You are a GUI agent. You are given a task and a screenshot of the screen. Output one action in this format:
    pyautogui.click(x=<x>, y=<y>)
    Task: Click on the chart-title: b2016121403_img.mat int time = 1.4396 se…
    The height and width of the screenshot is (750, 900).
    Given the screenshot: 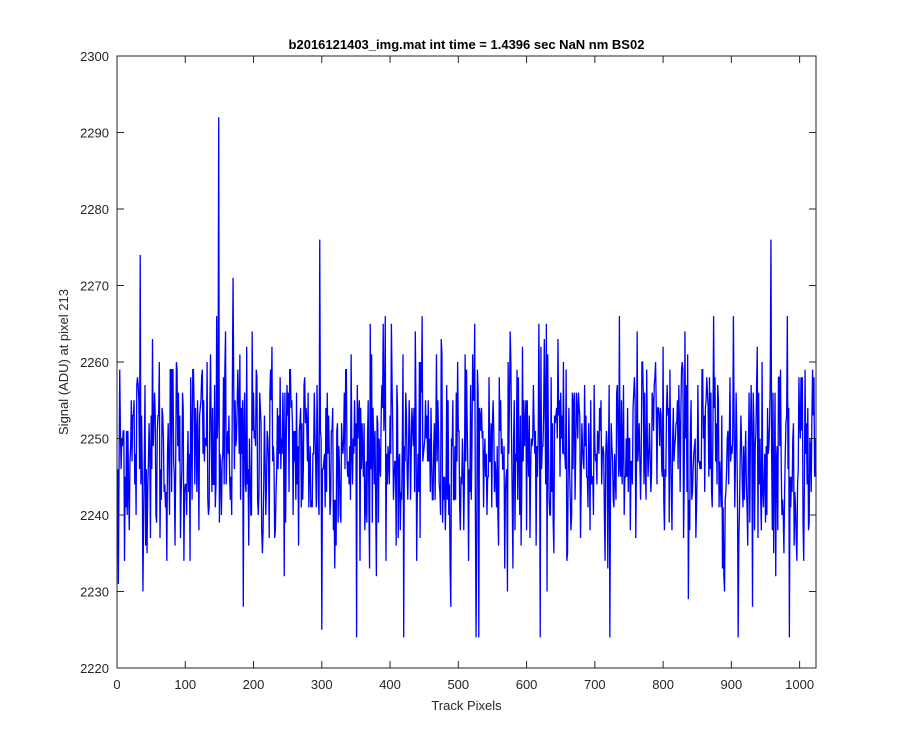 What is the action you would take?
    pyautogui.click(x=467, y=44)
    